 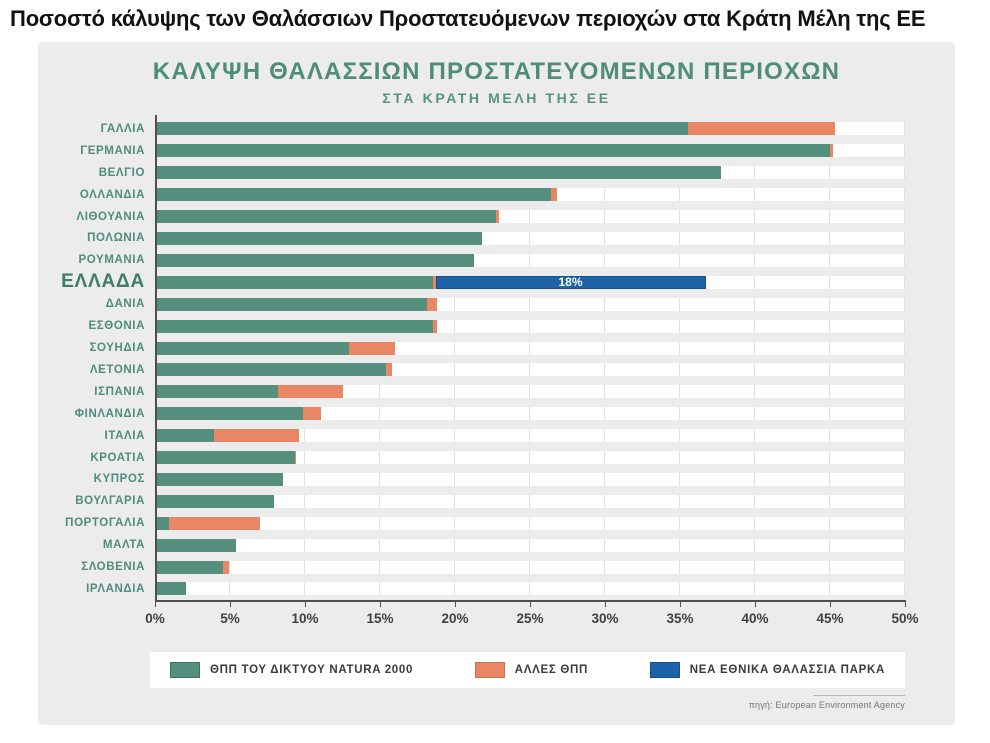 I want to click on x-axis-ticks, so click(x=530, y=604).